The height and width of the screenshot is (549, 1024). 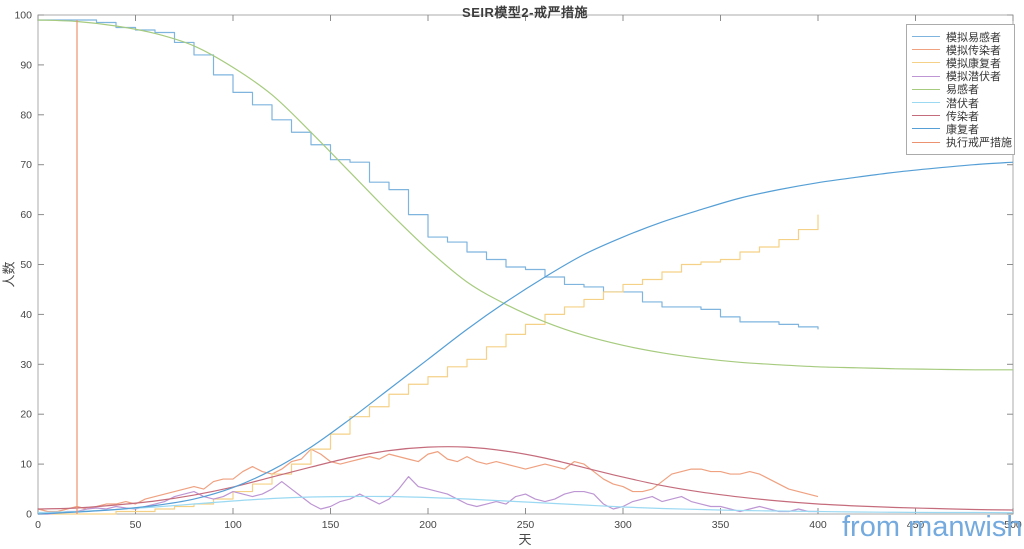 I want to click on legend-label: 康复者, so click(x=962, y=129).